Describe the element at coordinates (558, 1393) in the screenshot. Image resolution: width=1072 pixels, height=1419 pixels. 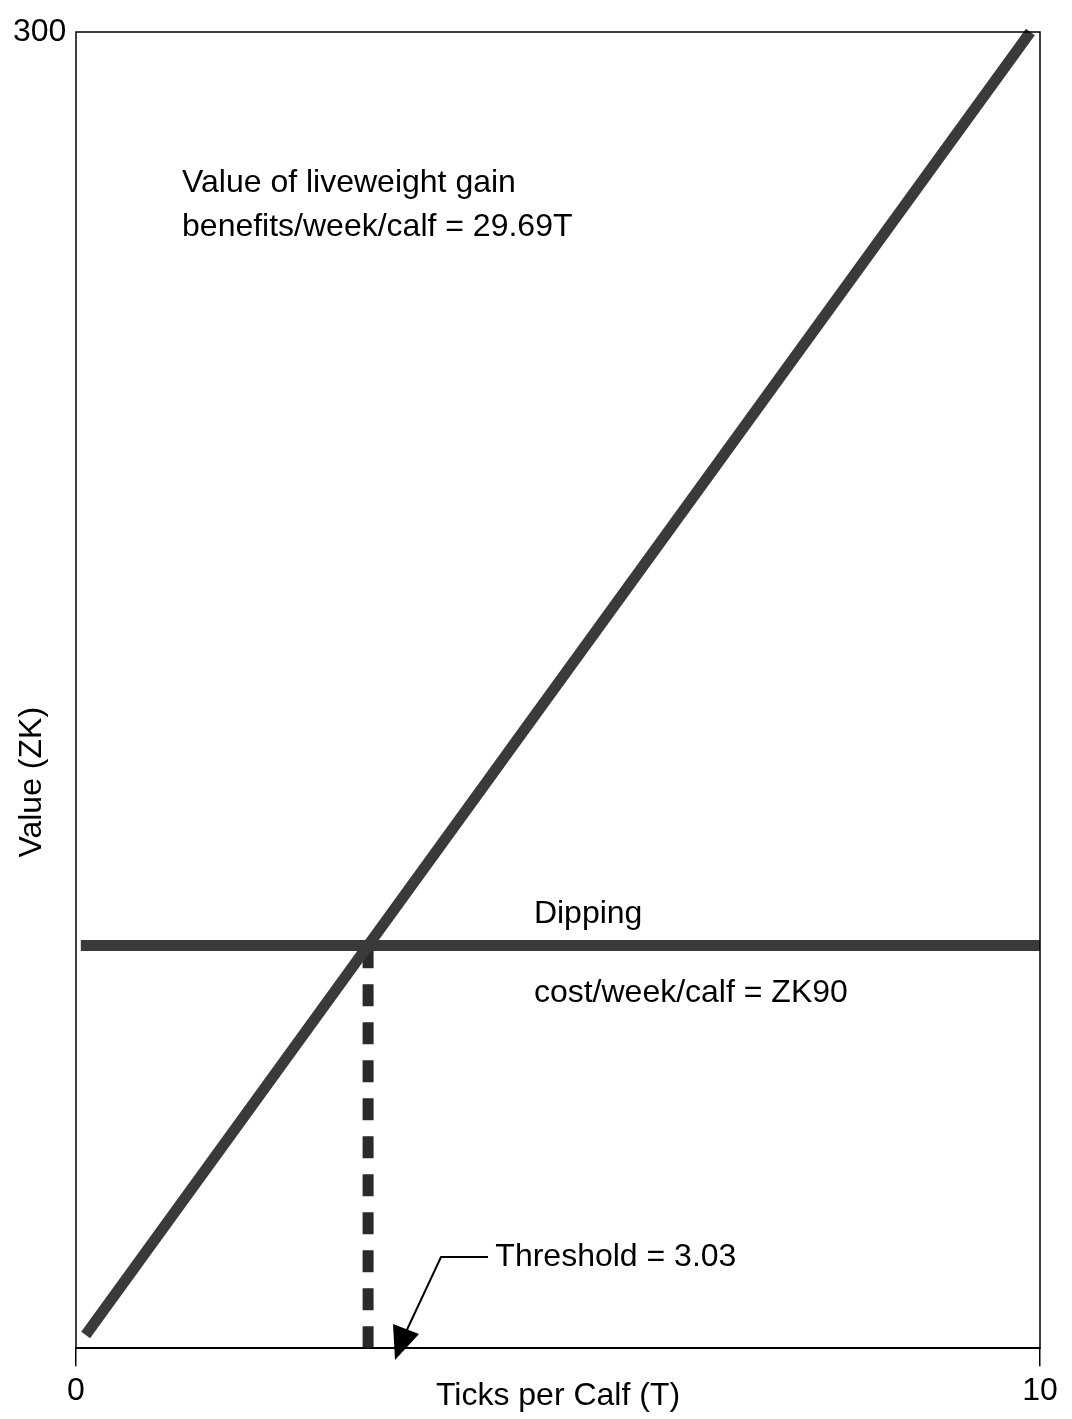
I see `x-axis-title: Ticks per Calf (T)` at that location.